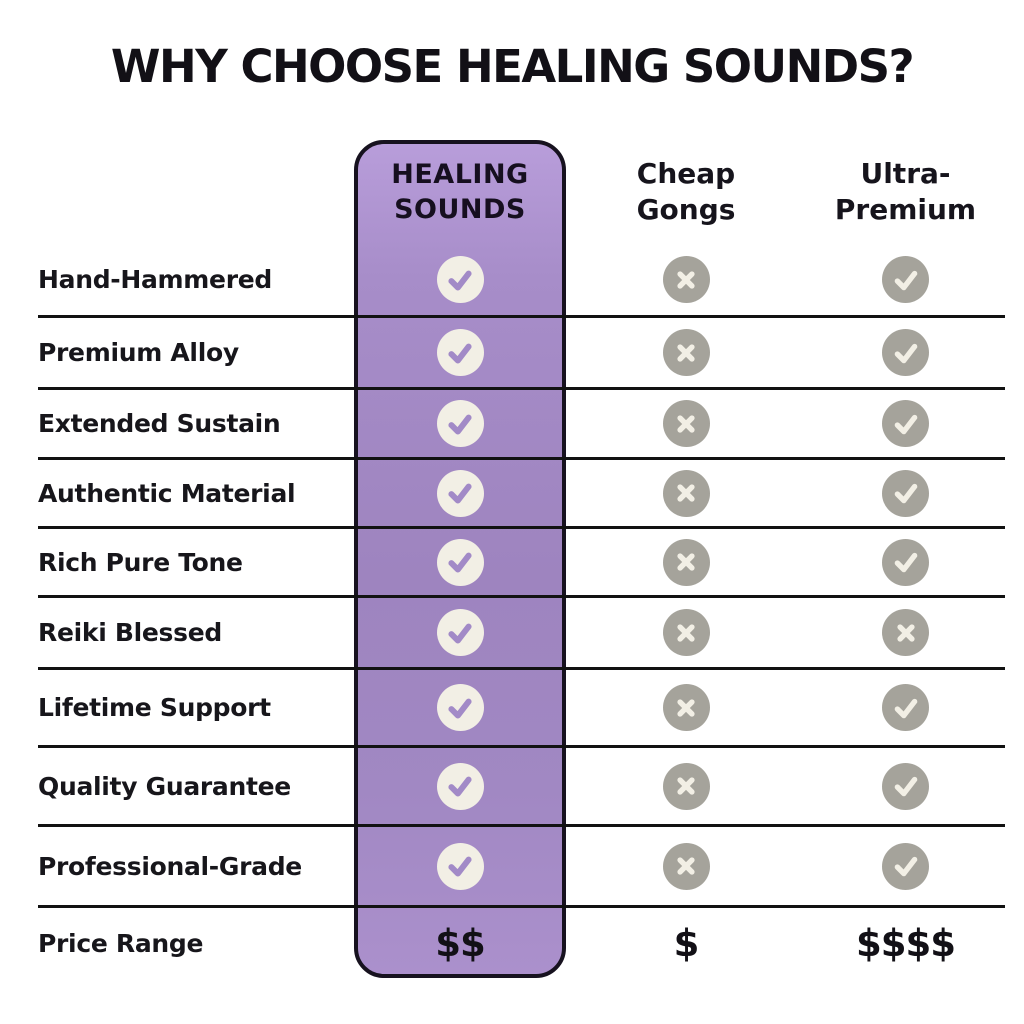  What do you see at coordinates (164, 786) in the screenshot?
I see `feature-label: Quality Guarantee` at bounding box center [164, 786].